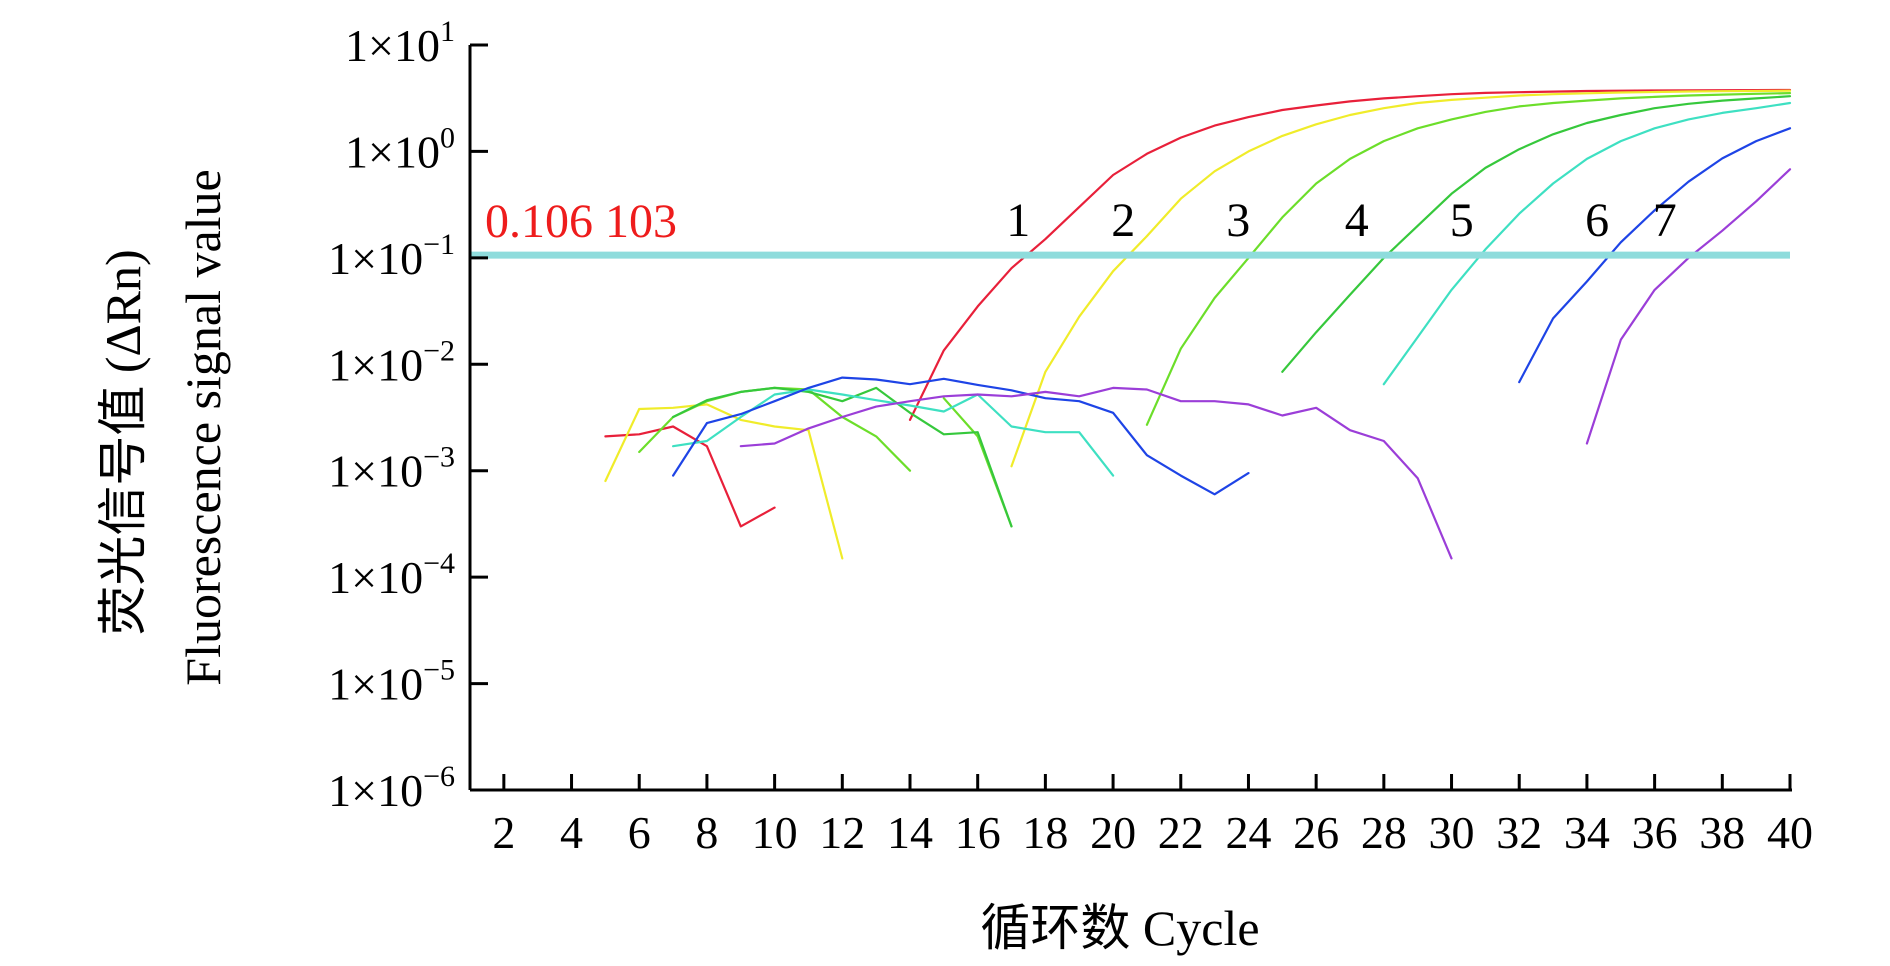 Image resolution: width=1890 pixels, height=966 pixels. Describe the element at coordinates (439, 670) in the screenshot. I see `y-tick-exponent: −5` at that location.